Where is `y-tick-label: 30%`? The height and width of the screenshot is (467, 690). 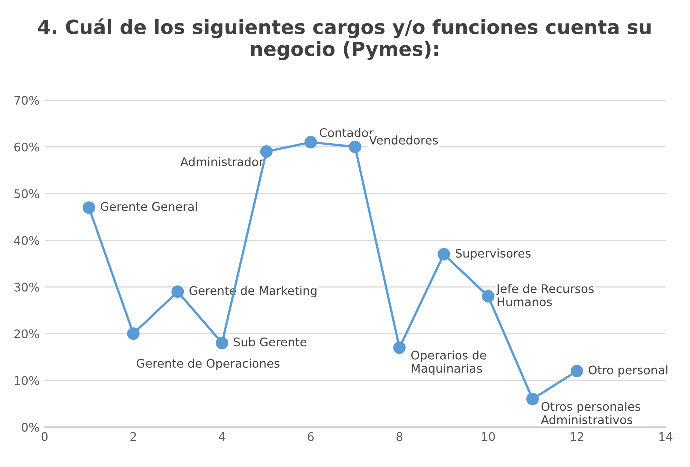 y-tick-label: 30% is located at coordinates (27, 287).